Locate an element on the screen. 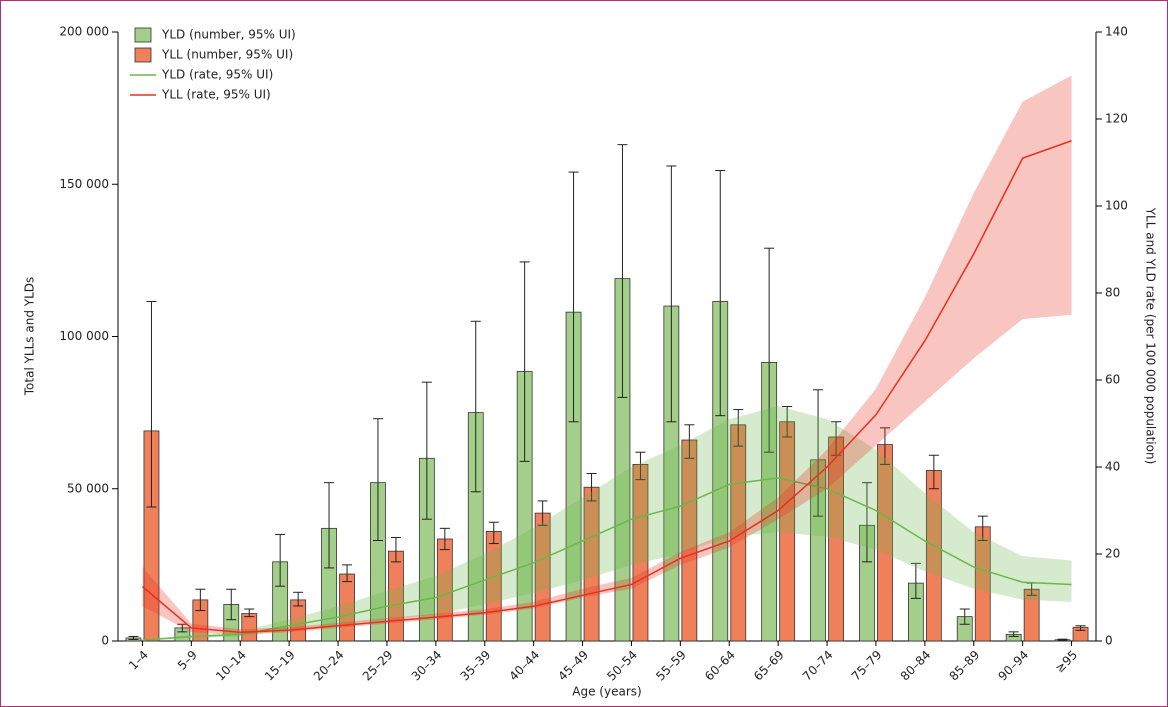 The height and width of the screenshot is (707, 1168). x-tick-label: 25–29 is located at coordinates (378, 666).